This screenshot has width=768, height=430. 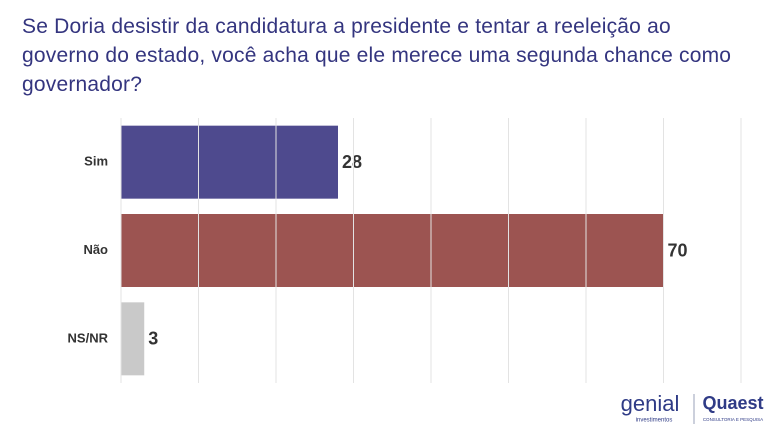 What do you see at coordinates (153, 339) in the screenshot?
I see `value-label: 3` at bounding box center [153, 339].